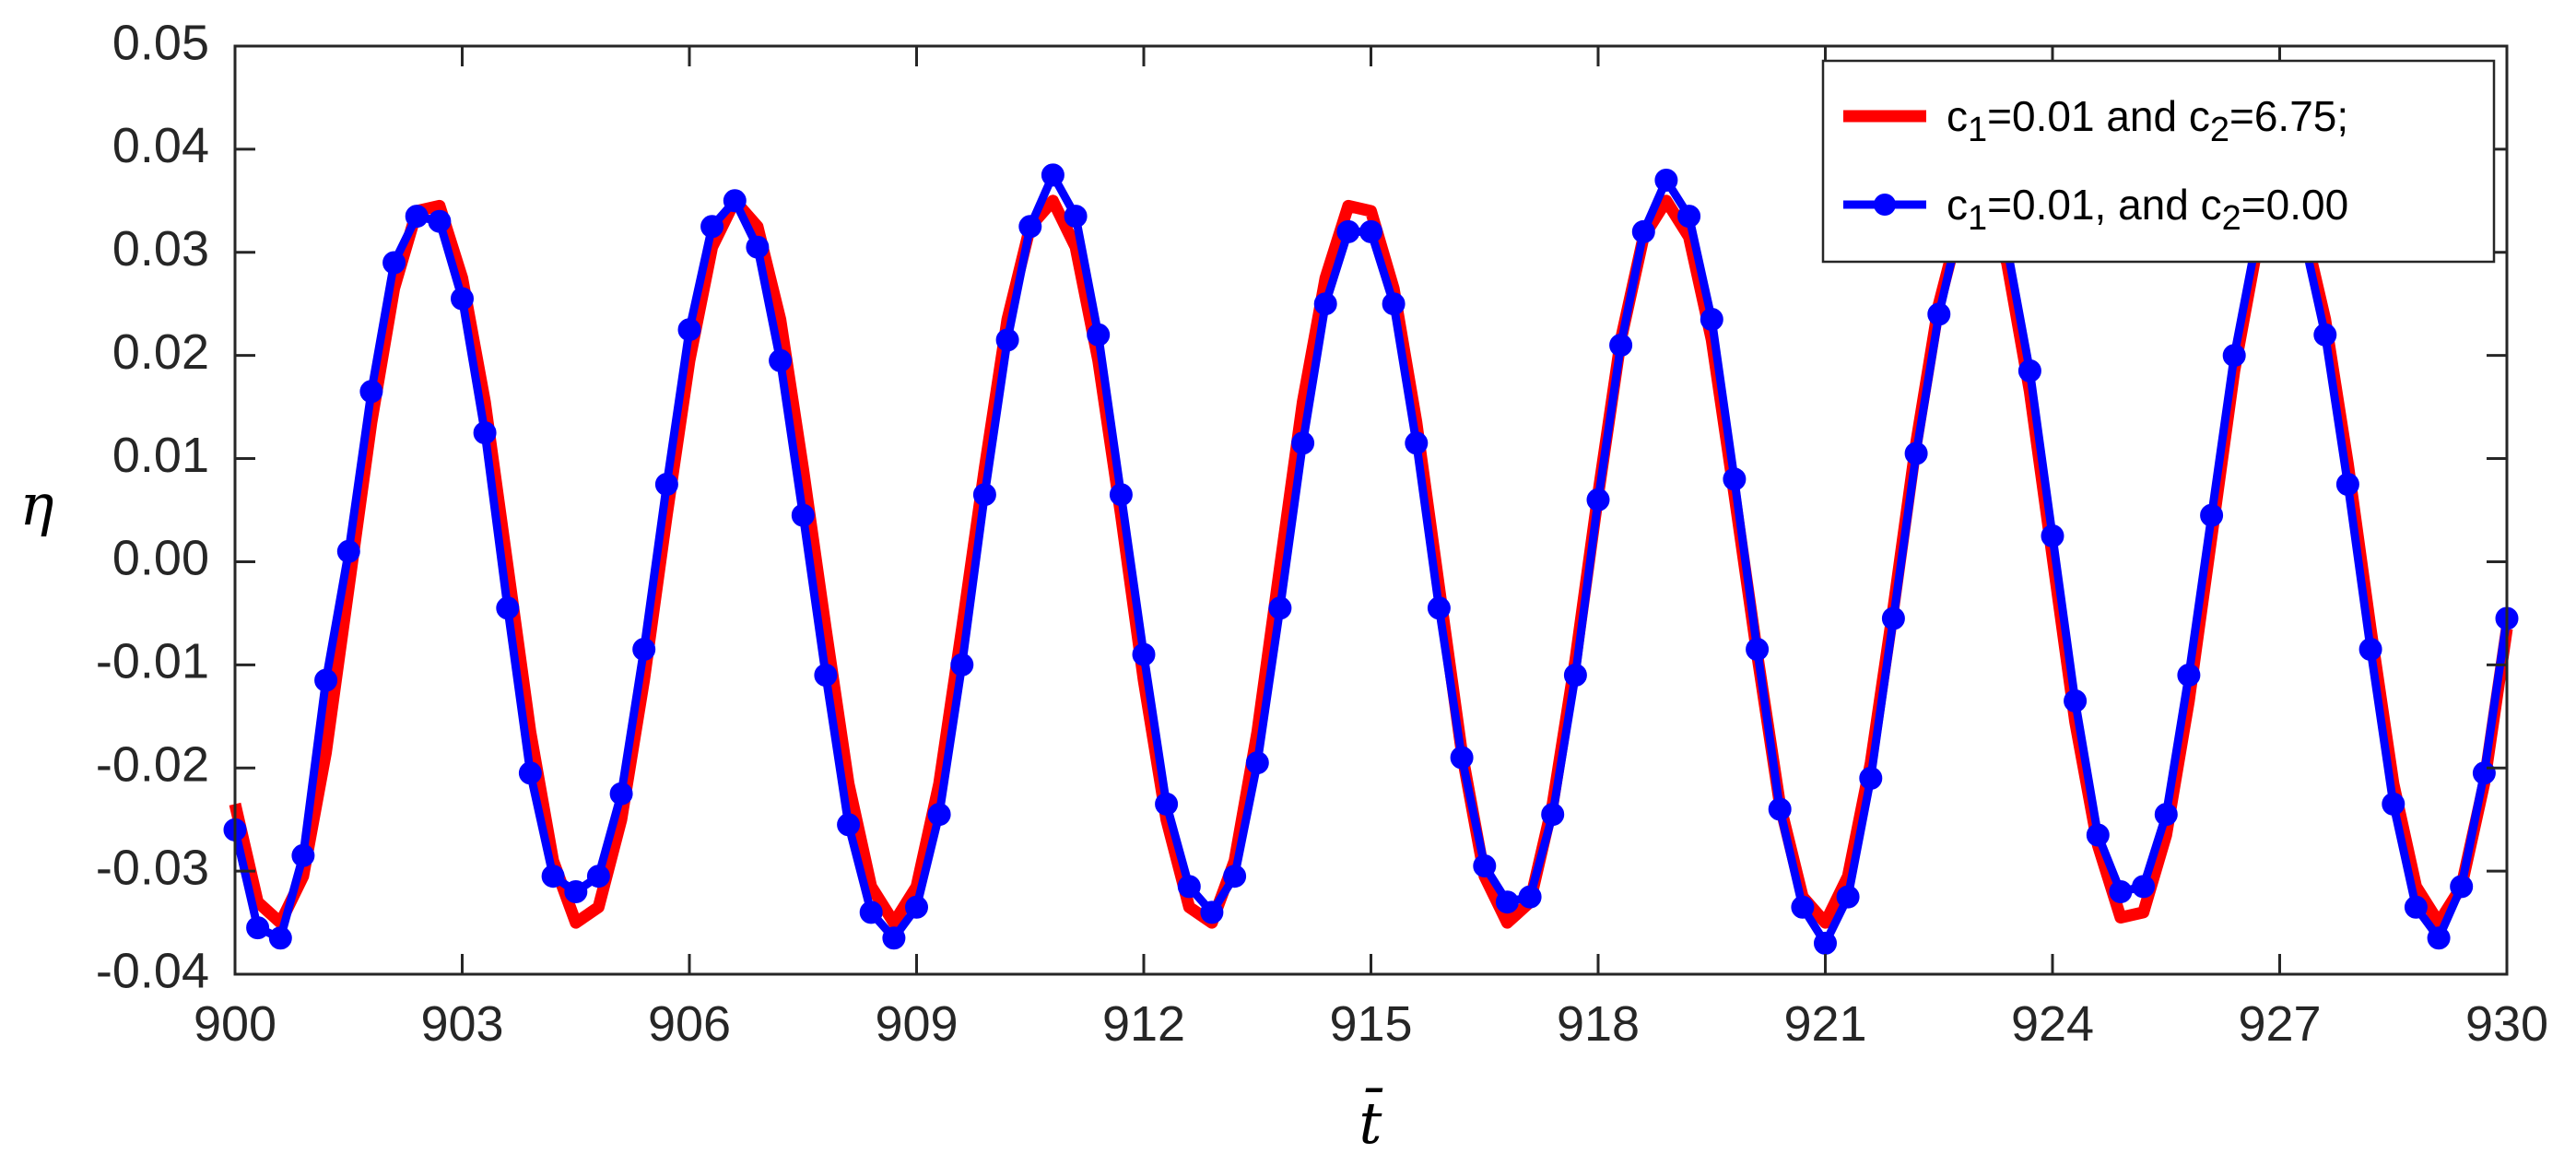 The width and height of the screenshot is (2576, 1165). What do you see at coordinates (2052, 1024) in the screenshot?
I see `x-tick-label: 924` at bounding box center [2052, 1024].